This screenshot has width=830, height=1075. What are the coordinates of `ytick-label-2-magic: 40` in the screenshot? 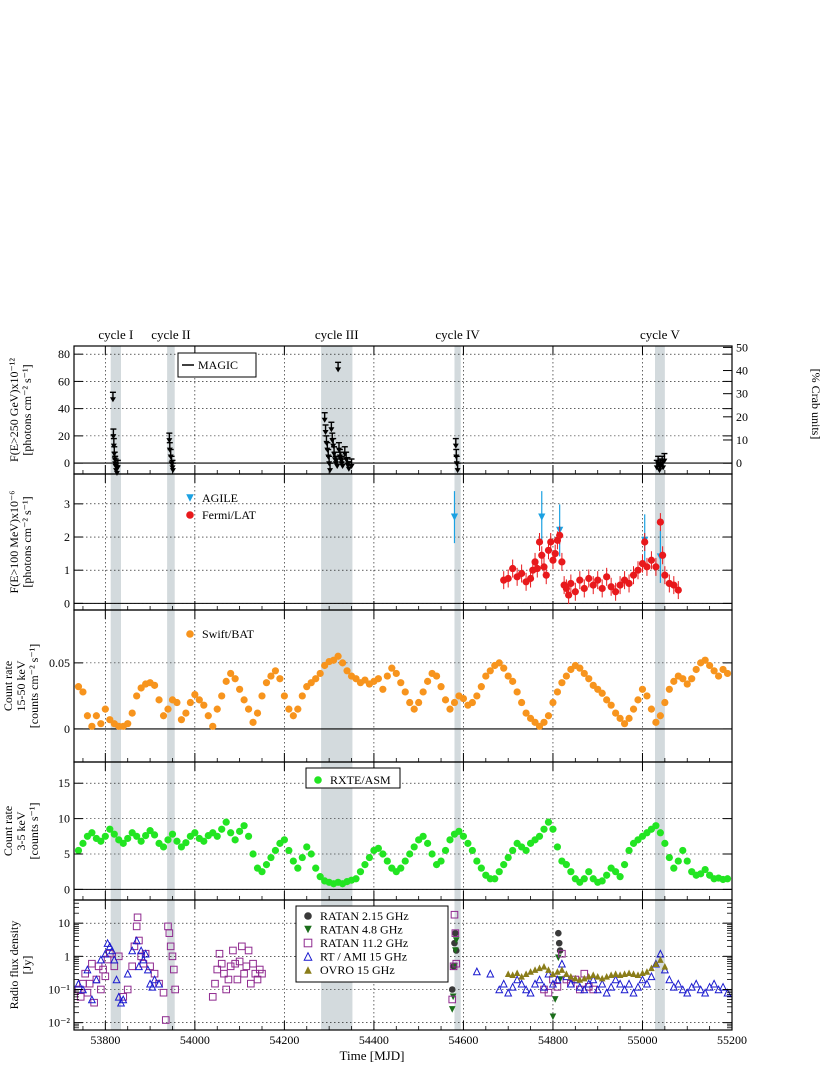 It's located at (64, 409).